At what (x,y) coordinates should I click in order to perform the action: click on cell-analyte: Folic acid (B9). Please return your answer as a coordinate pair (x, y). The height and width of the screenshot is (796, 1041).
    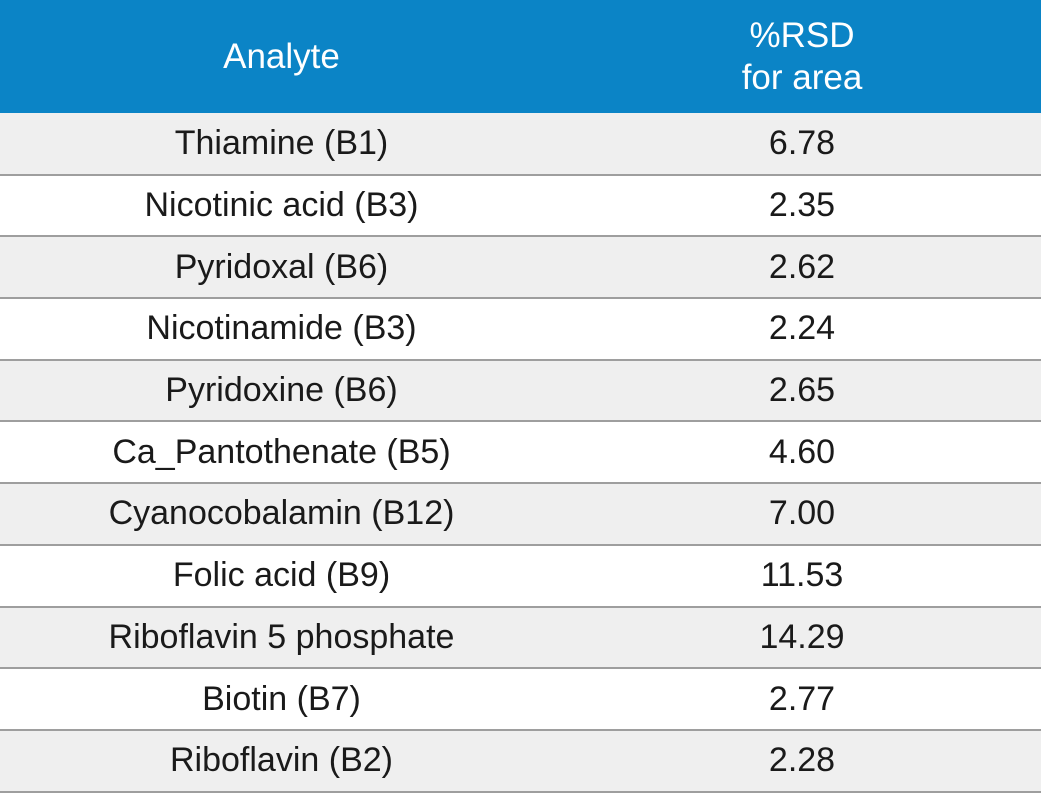
    Looking at the image, I should click on (281, 576).